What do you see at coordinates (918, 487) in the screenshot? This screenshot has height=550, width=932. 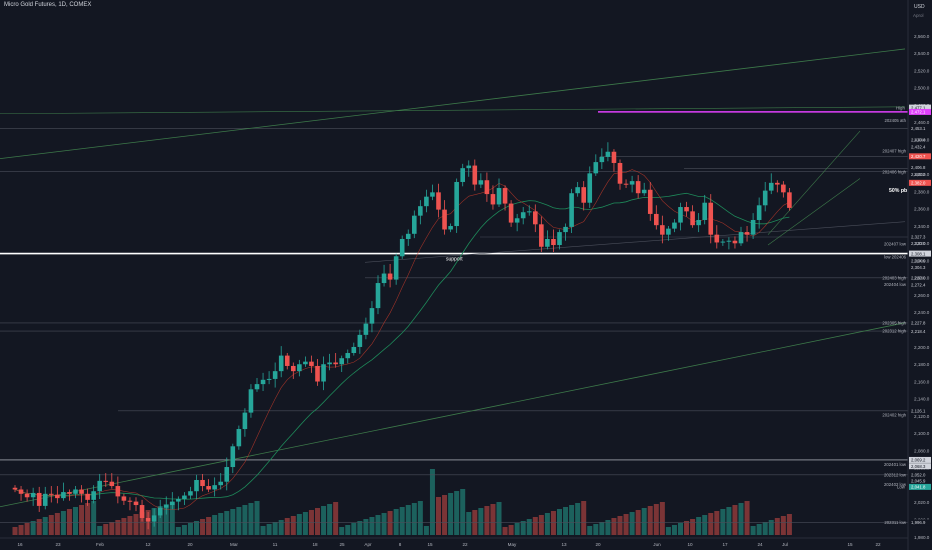 I see `low-tag-text: 2,041.8` at bounding box center [918, 487].